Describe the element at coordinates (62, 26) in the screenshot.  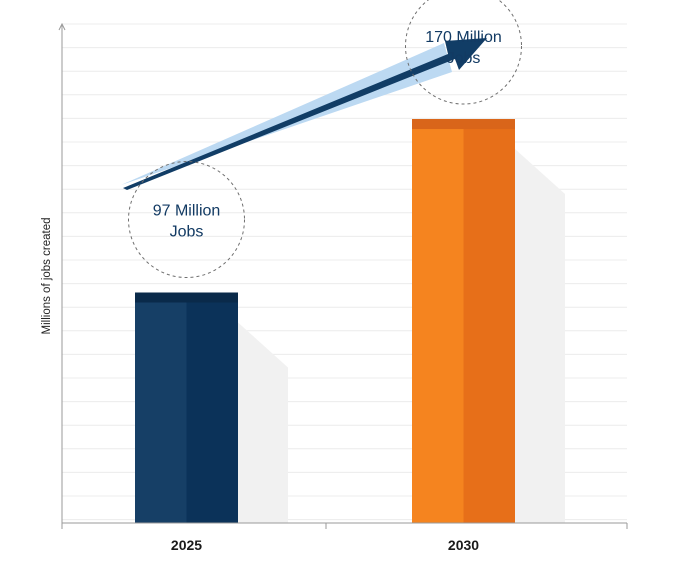
I see `y-axis-arrowhead` at that location.